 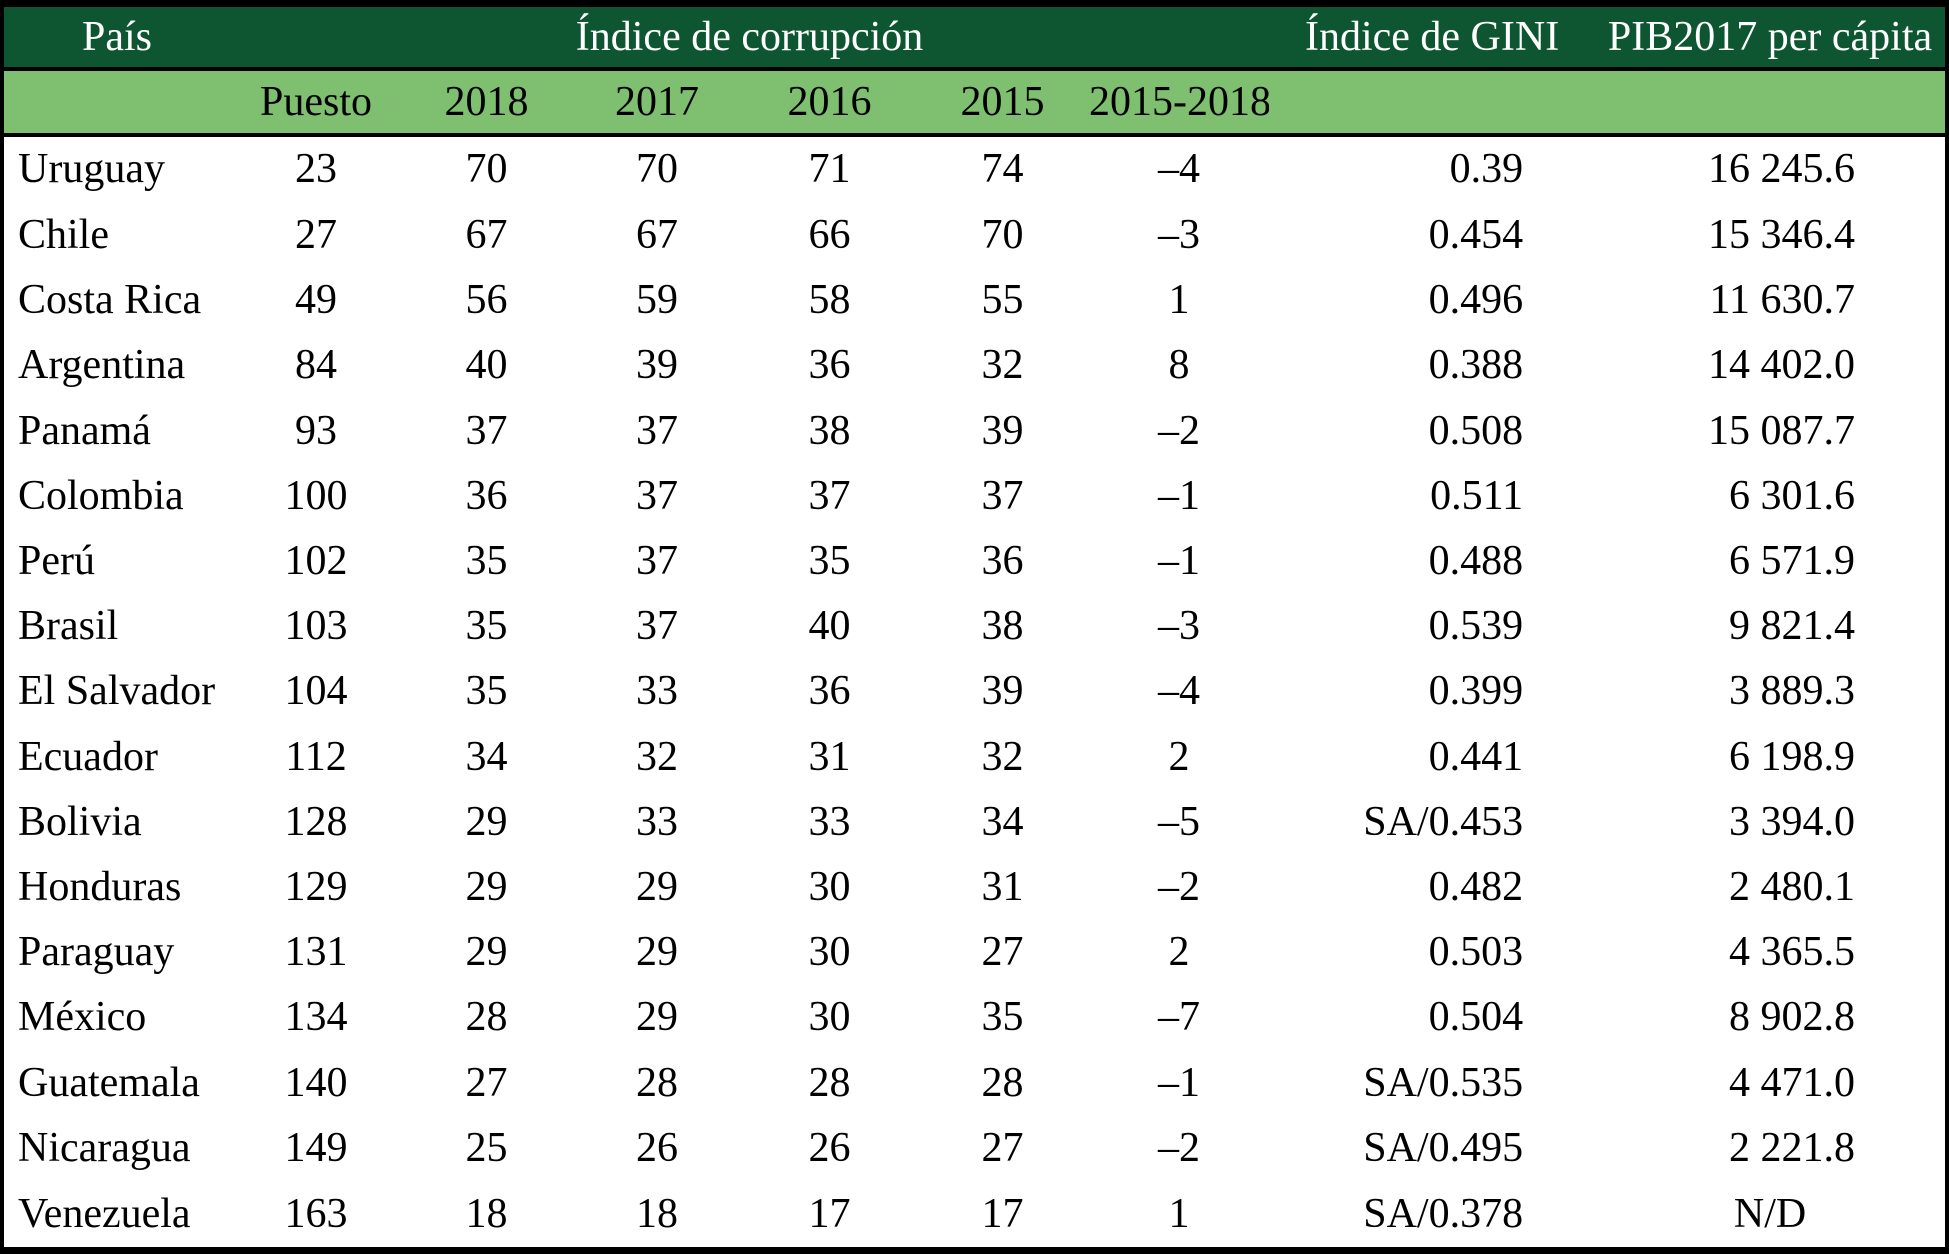 What do you see at coordinates (829, 821) in the screenshot?
I see `cell-2016: 33` at bounding box center [829, 821].